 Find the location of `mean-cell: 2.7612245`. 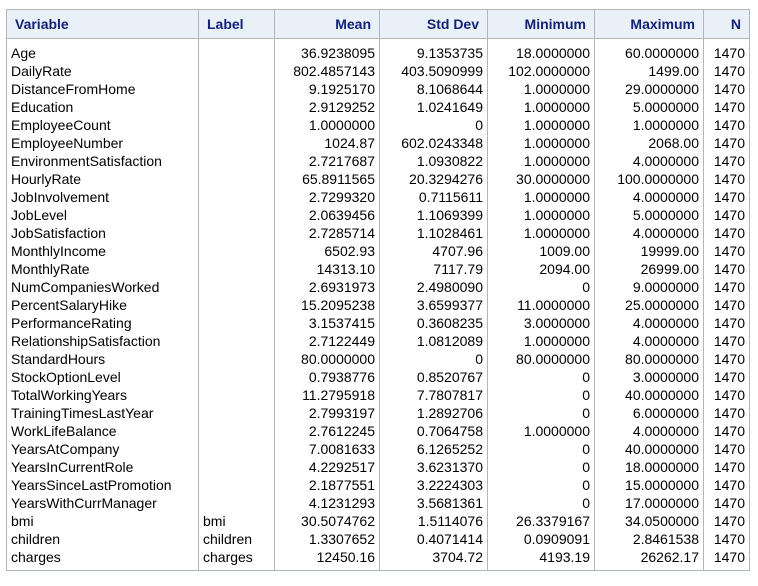

mean-cell: 2.7612245 is located at coordinates (327, 431).